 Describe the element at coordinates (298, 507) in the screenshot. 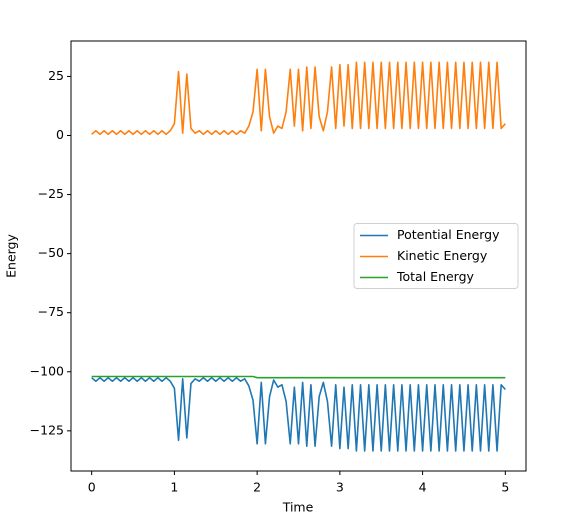

I see `x-axis-label: Time` at that location.